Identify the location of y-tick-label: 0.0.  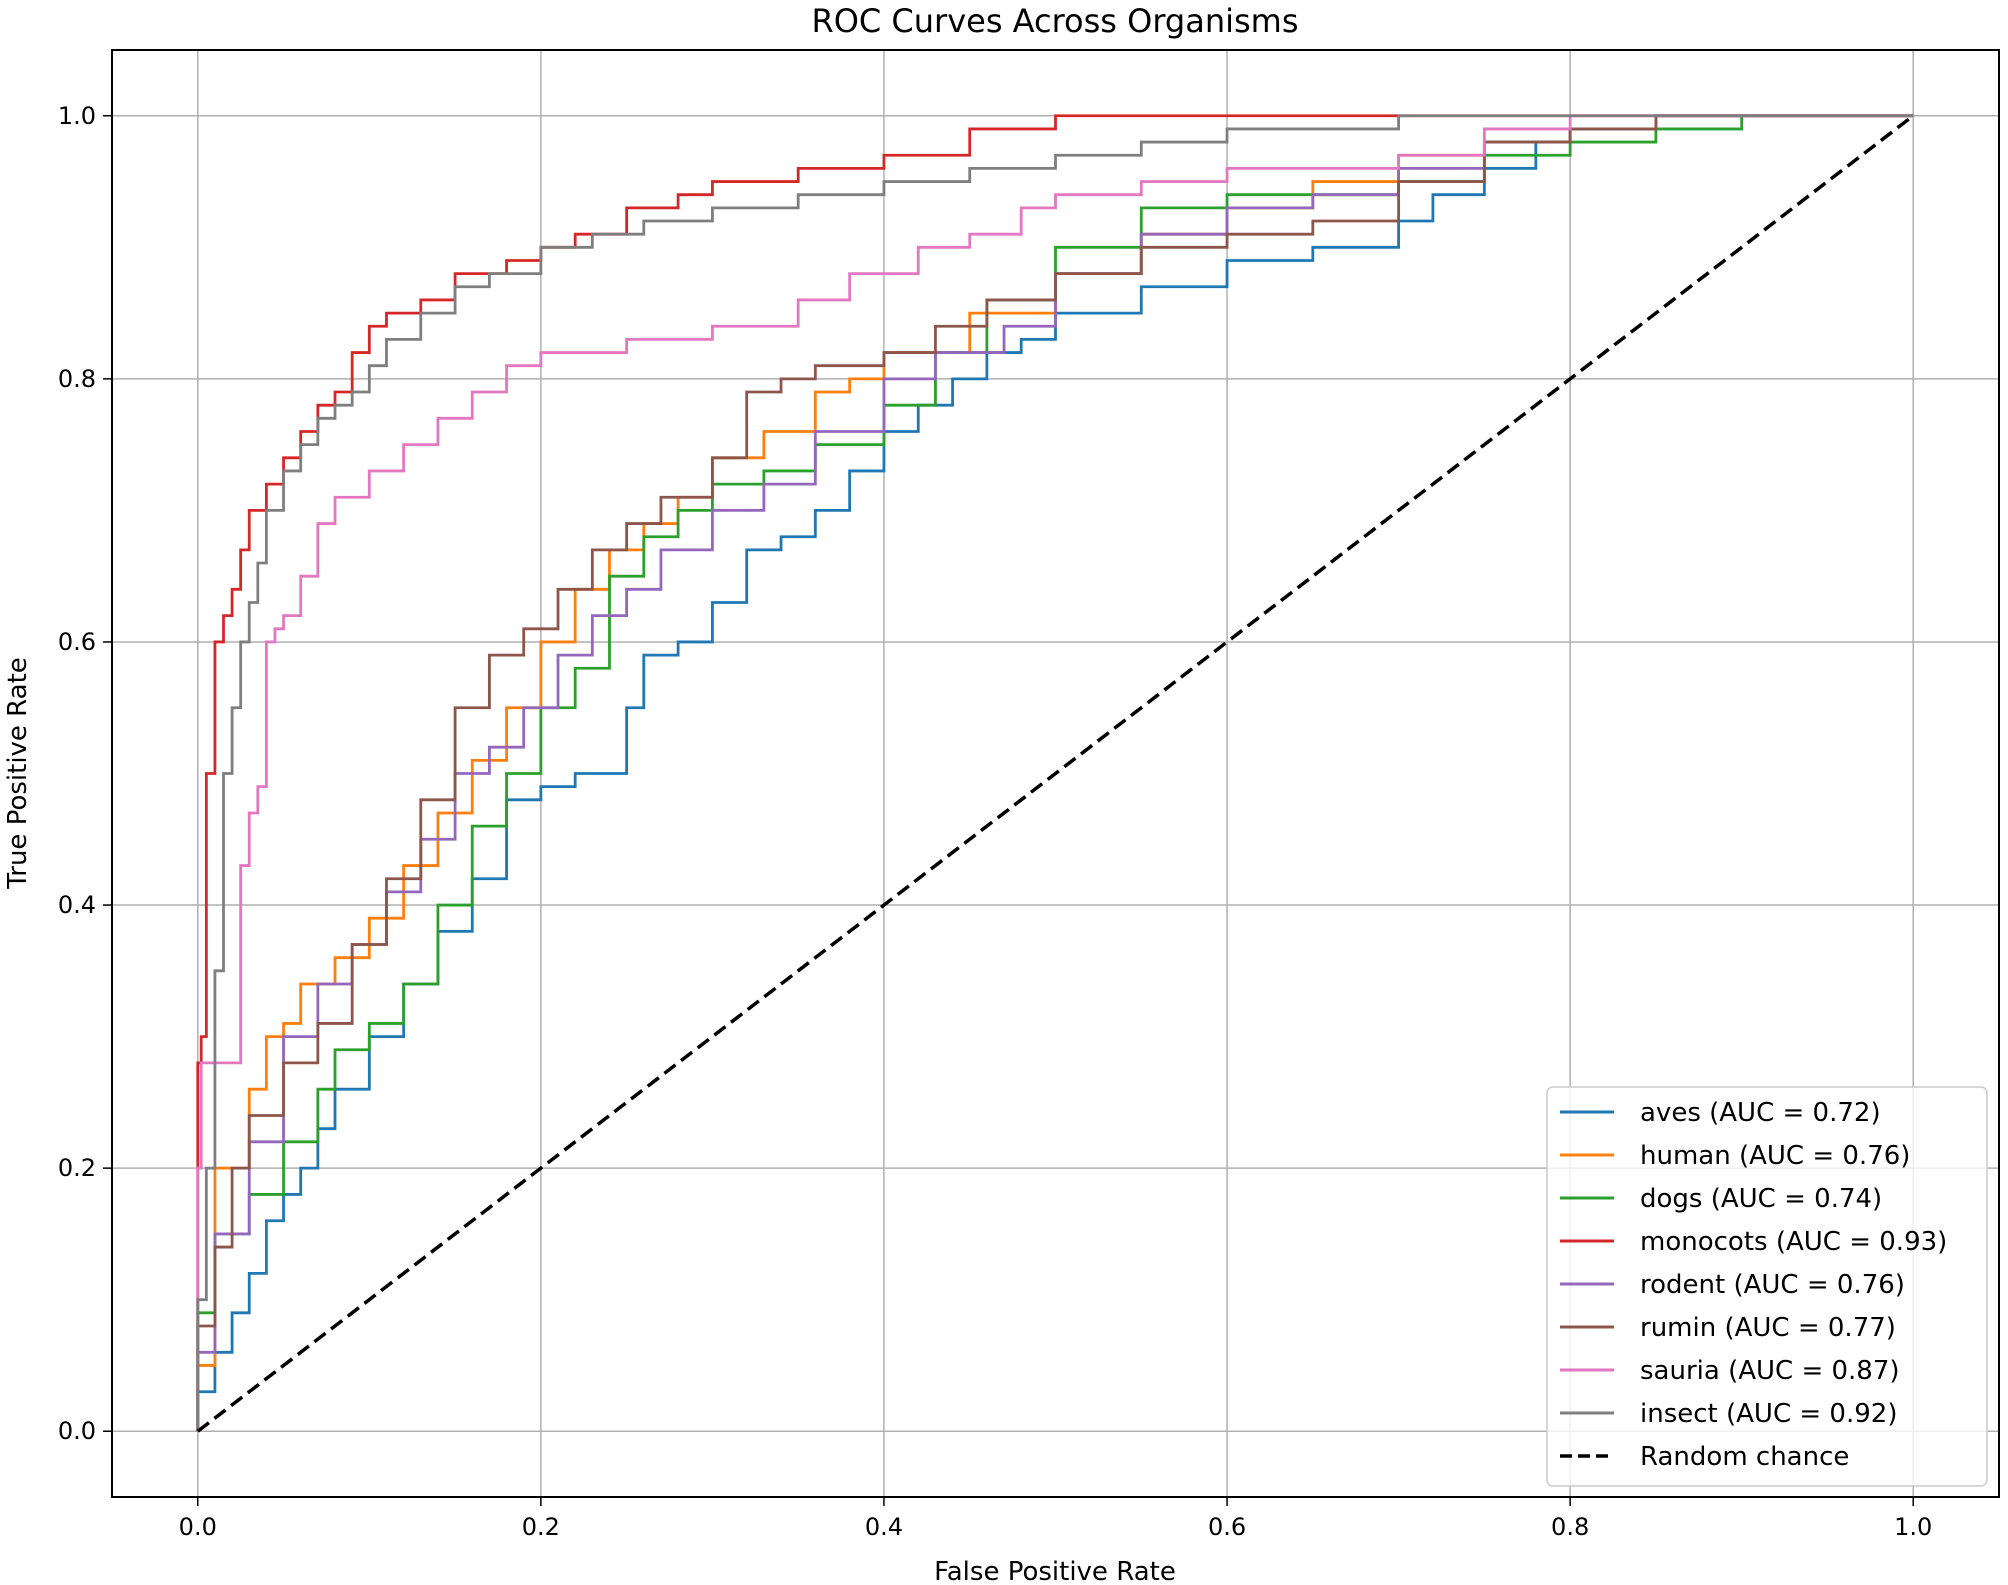
(77, 1431).